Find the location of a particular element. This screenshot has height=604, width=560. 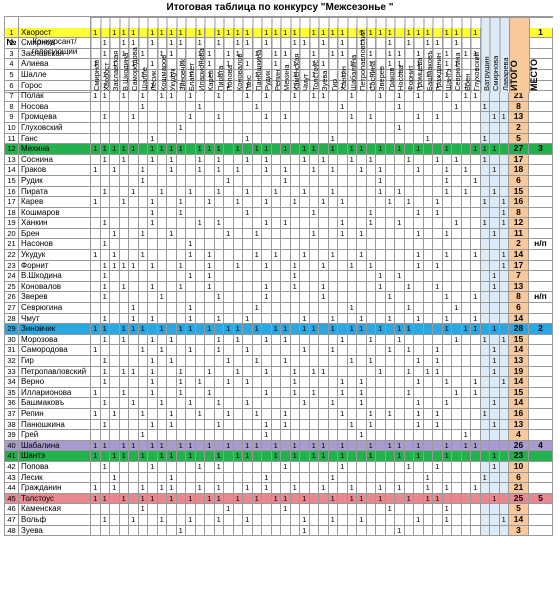

total-cell: 26 is located at coordinates (519, 446).